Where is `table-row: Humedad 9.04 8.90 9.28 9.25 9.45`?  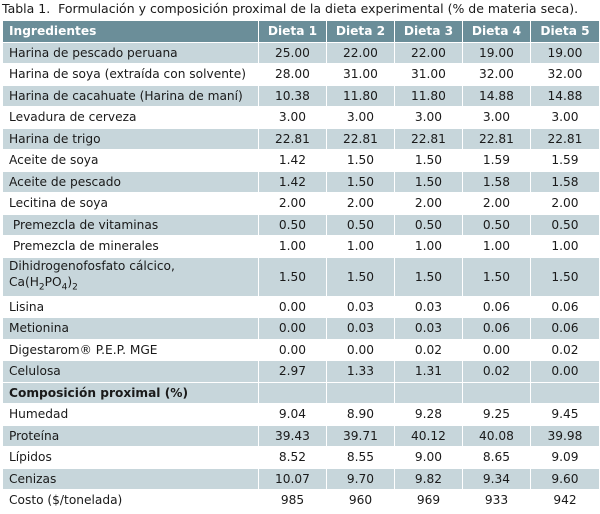
table-row: Humedad 9.04 8.90 9.28 9.25 9.45 is located at coordinates (301, 414).